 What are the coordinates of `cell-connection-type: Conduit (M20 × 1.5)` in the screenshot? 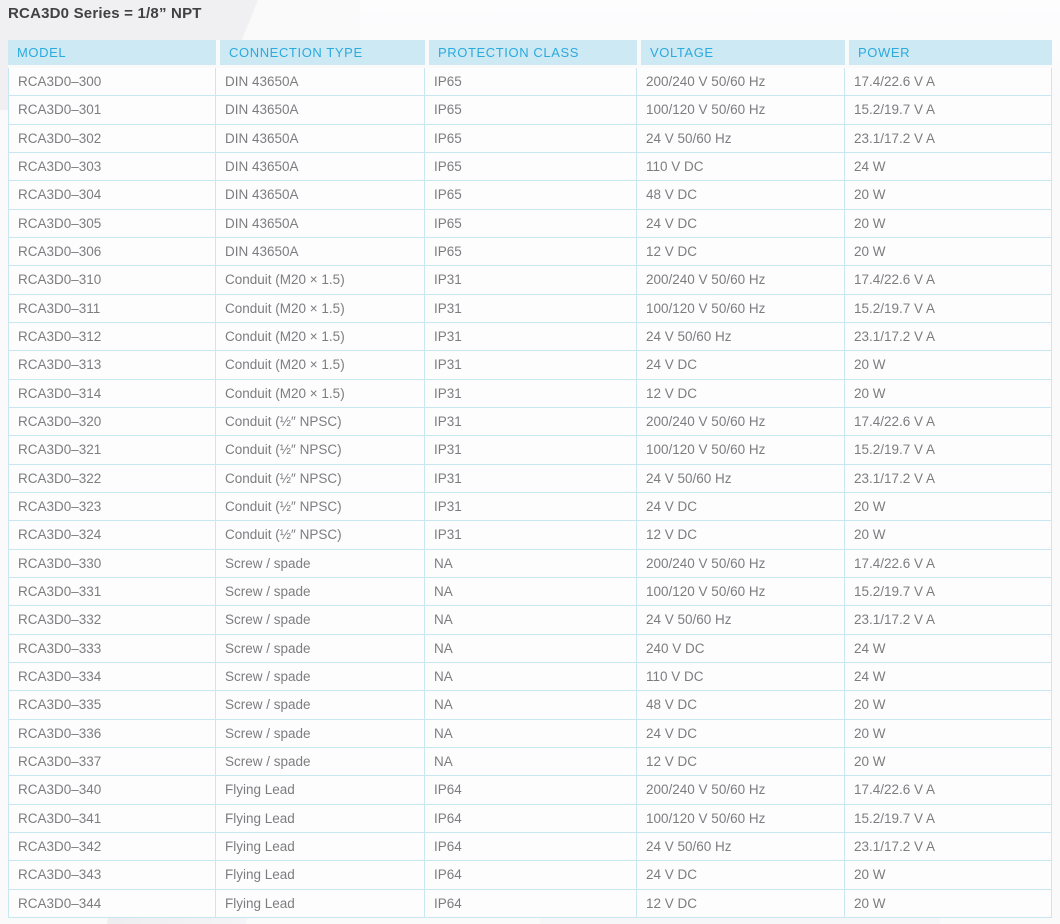 It's located at (320, 308).